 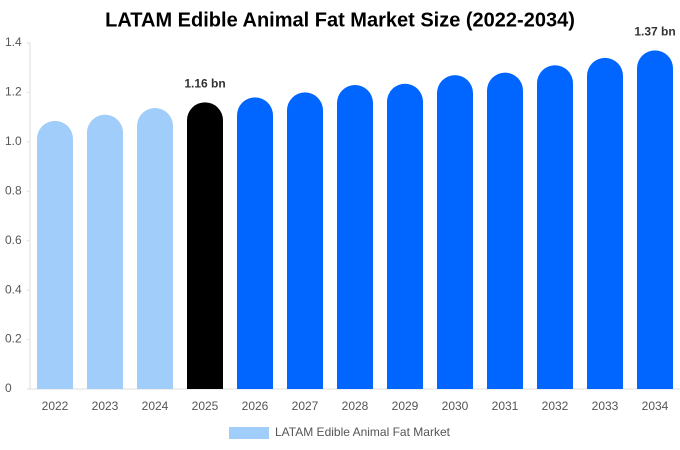 I want to click on y-tick-label: 0, so click(x=8, y=388).